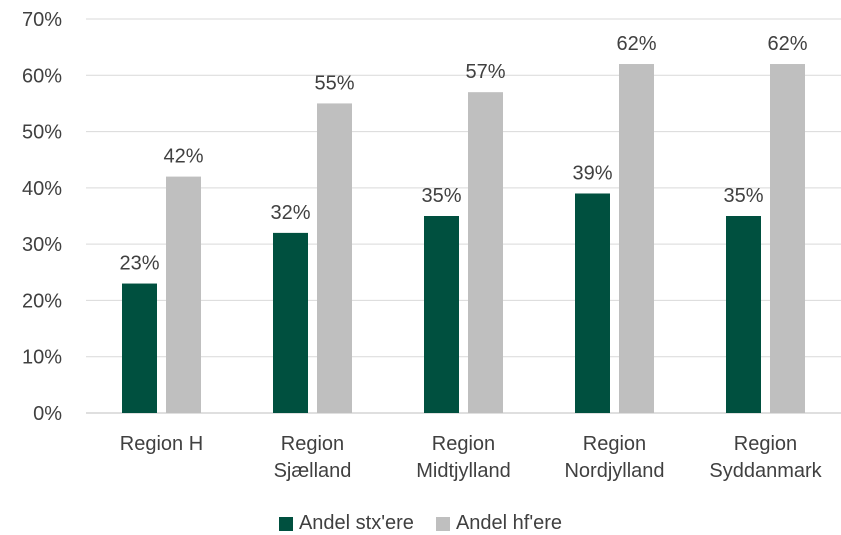 This screenshot has width=841, height=535. What do you see at coordinates (313, 471) in the screenshot?
I see `x-tick-label-line: Sjælland` at bounding box center [313, 471].